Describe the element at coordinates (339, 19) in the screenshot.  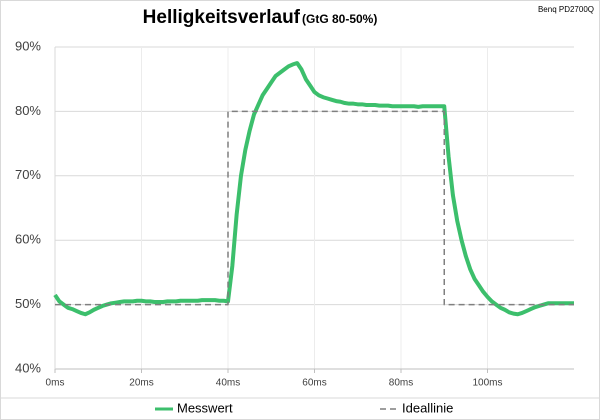
I see `chart-subtitle: (GtG 80-50%)` at that location.